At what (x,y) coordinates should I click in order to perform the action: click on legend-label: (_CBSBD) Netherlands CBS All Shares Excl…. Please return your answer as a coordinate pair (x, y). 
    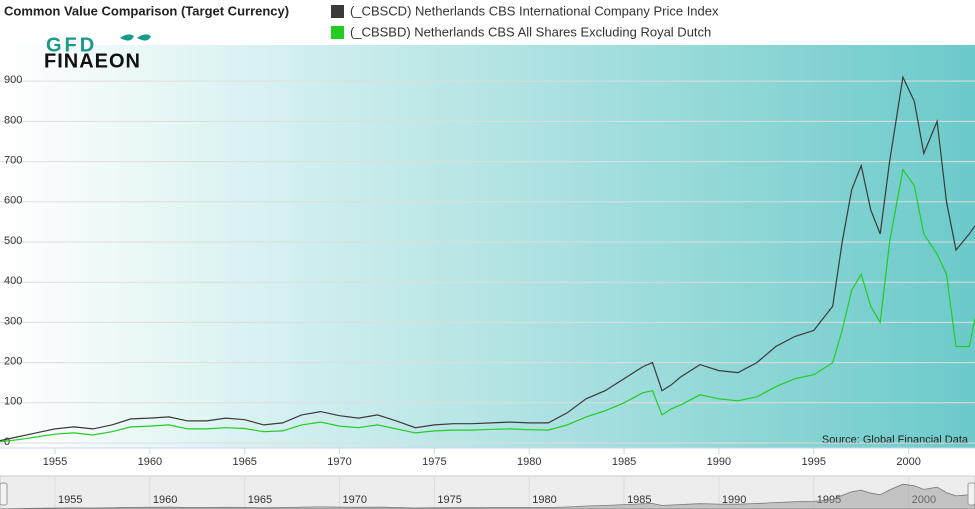
    Looking at the image, I should click on (530, 31).